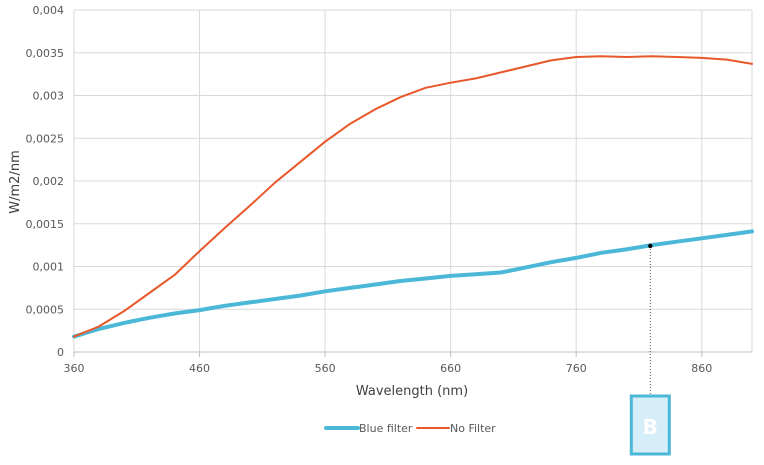  I want to click on annotation-box, so click(650, 425).